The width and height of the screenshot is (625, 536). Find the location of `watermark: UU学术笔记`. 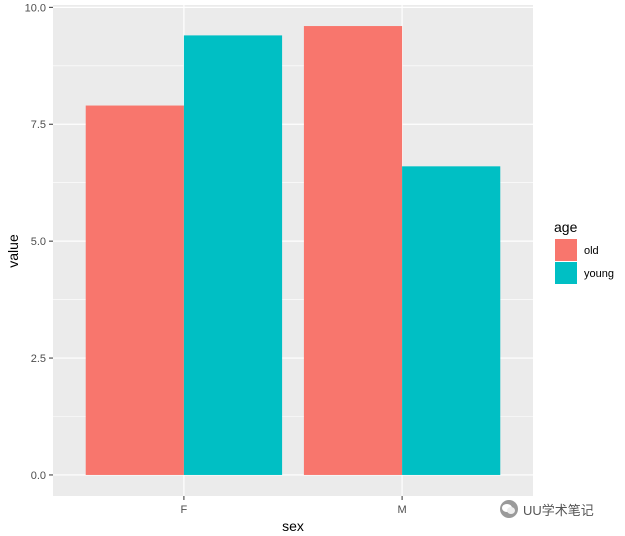

watermark: UU学术笔记 is located at coordinates (547, 509).